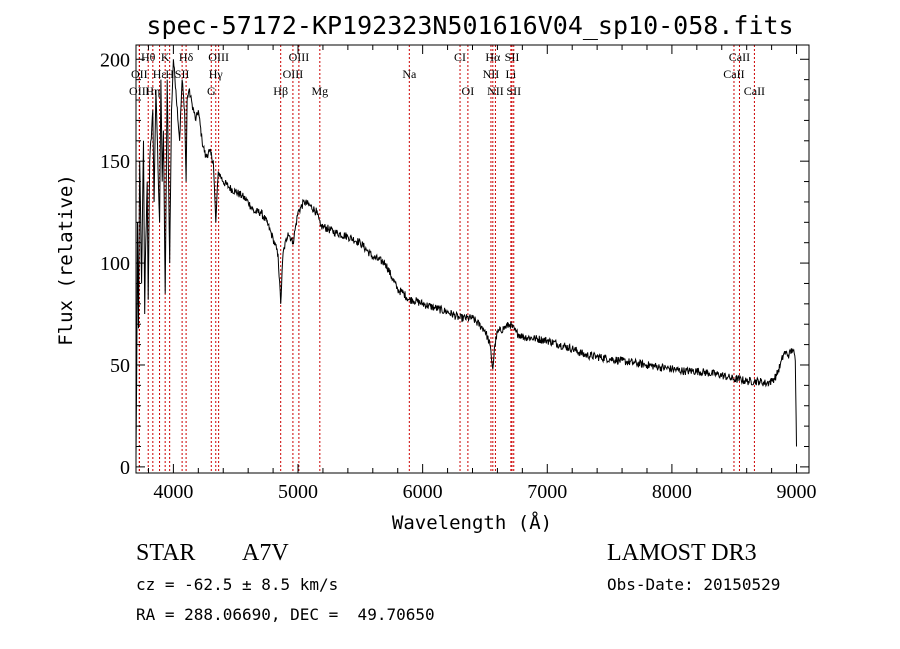 The image size is (900, 649). What do you see at coordinates (115, 264) in the screenshot?
I see `y-tick-label: 100` at bounding box center [115, 264].